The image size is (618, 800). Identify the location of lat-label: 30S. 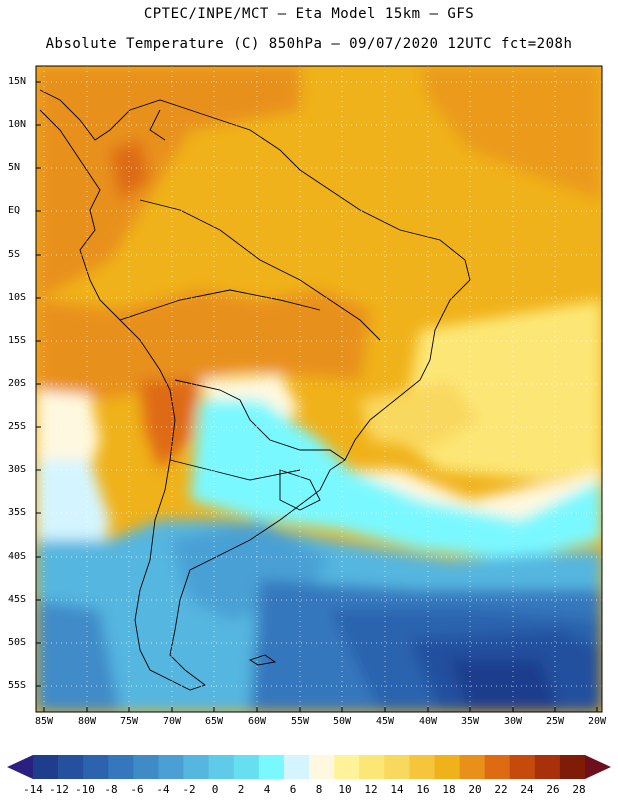
(17, 469).